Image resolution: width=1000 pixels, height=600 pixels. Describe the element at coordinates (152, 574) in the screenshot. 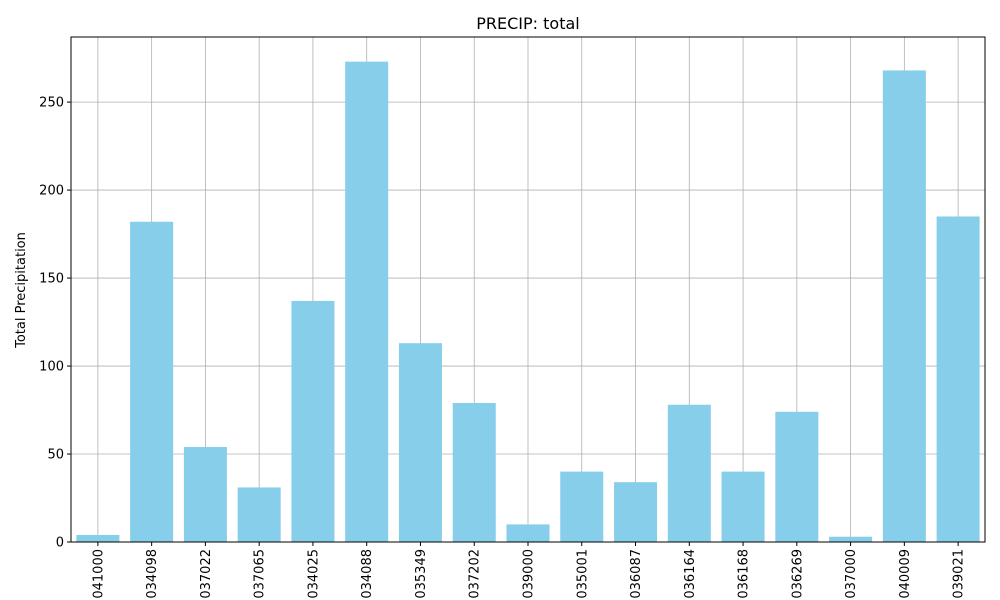

I see `x-tick-label: 034098` at that location.